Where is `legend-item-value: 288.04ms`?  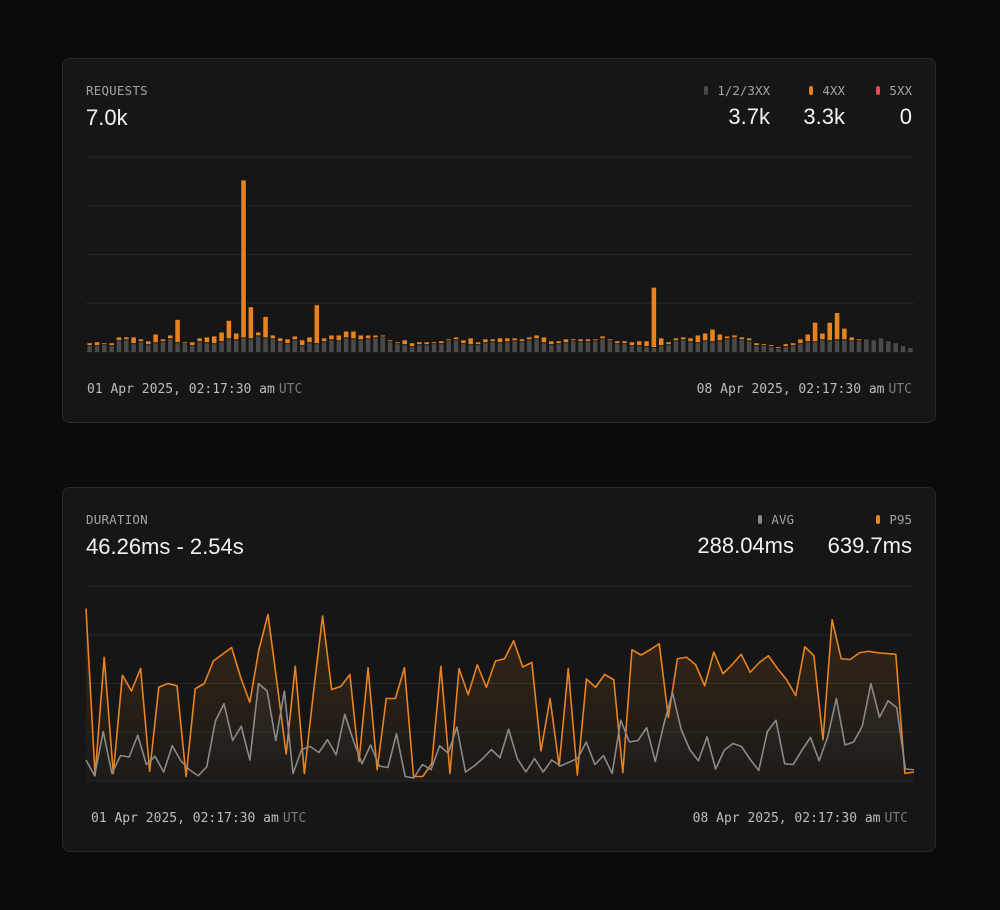
legend-item-value: 288.04ms is located at coordinates (745, 545).